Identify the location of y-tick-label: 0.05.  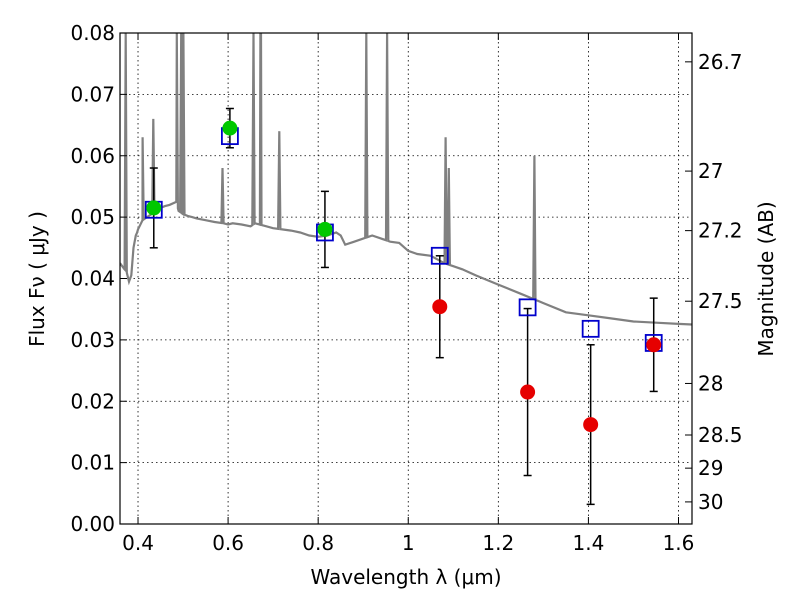
(92, 217).